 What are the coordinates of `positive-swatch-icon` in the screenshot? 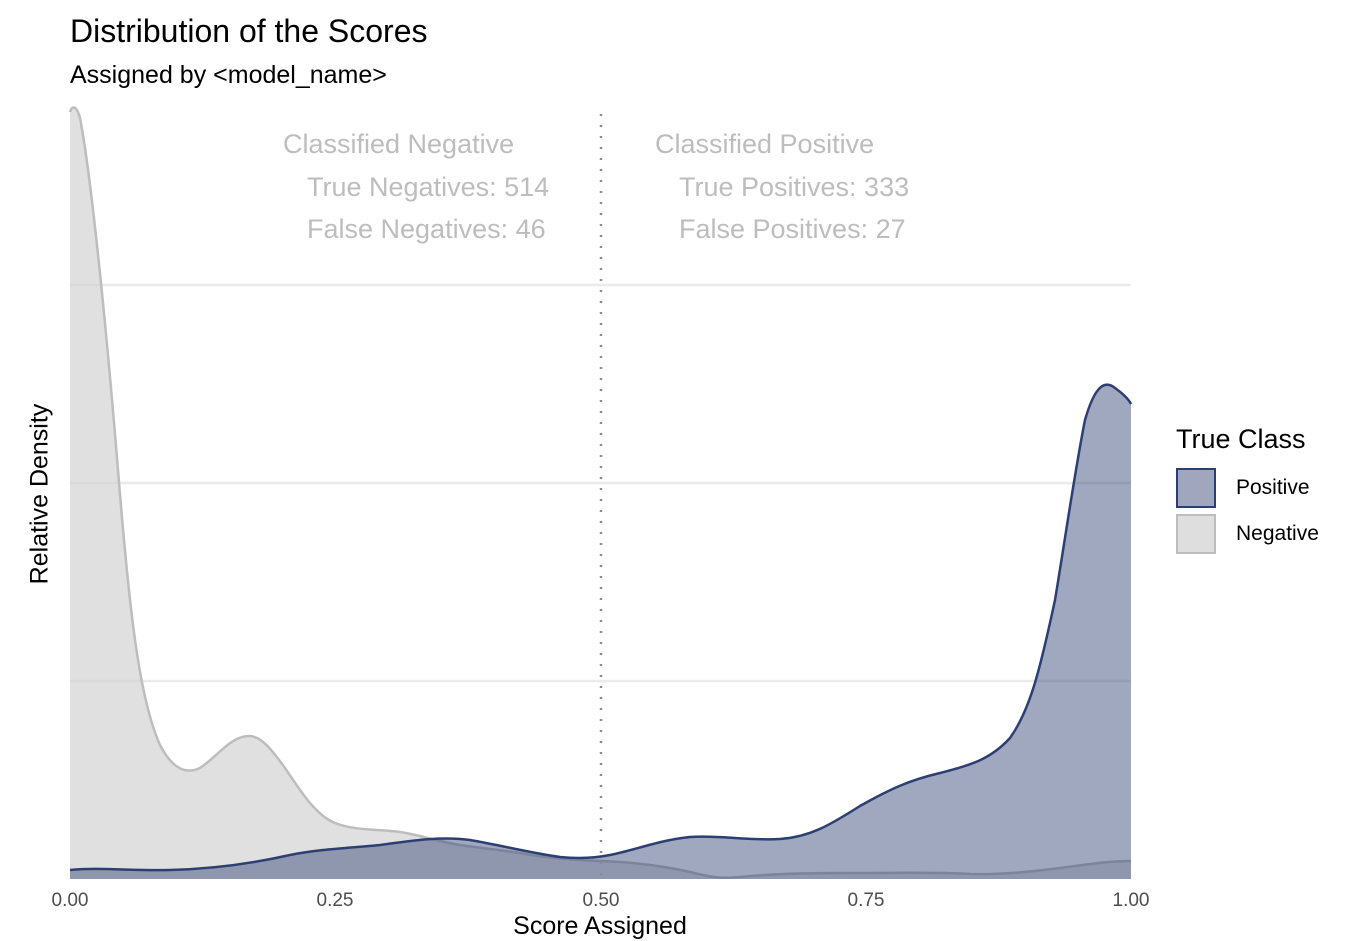 It's located at (1196, 488).